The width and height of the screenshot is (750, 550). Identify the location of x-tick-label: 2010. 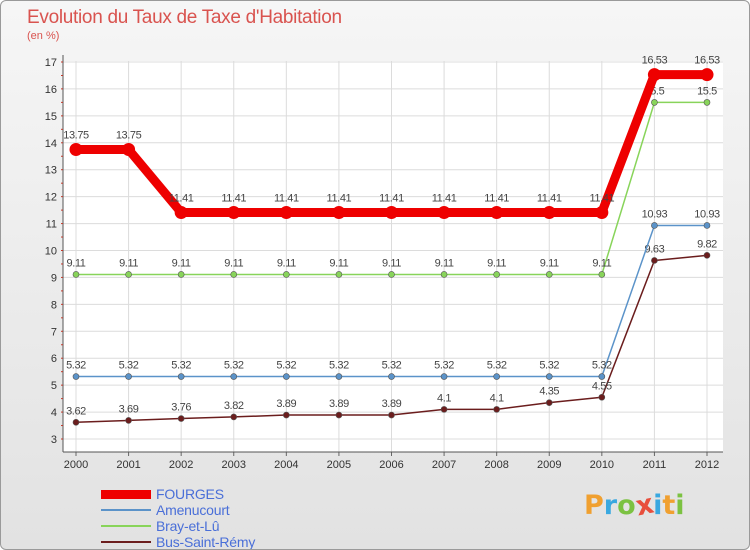
(602, 465).